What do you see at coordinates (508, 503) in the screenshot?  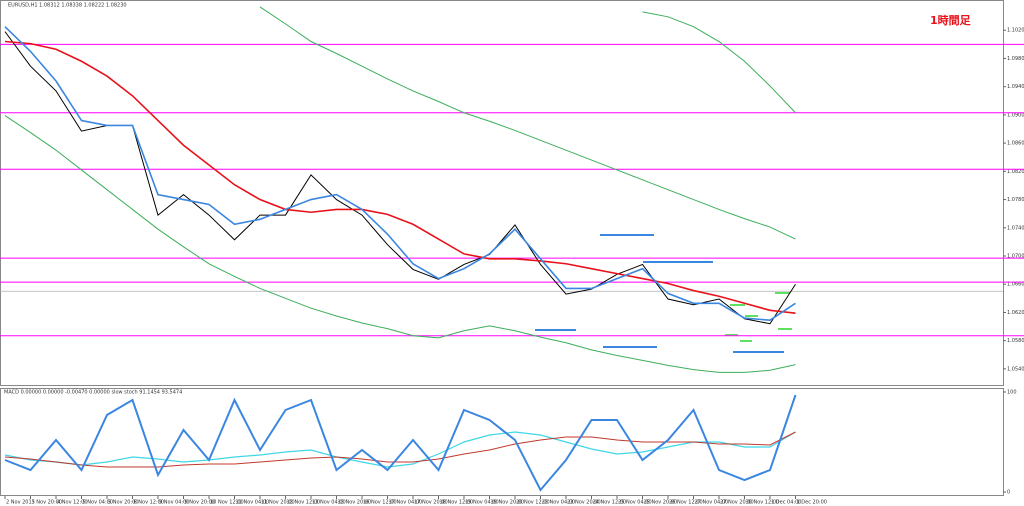 I see `x-tick-label: 19 Nov 20:00` at bounding box center [508, 503].